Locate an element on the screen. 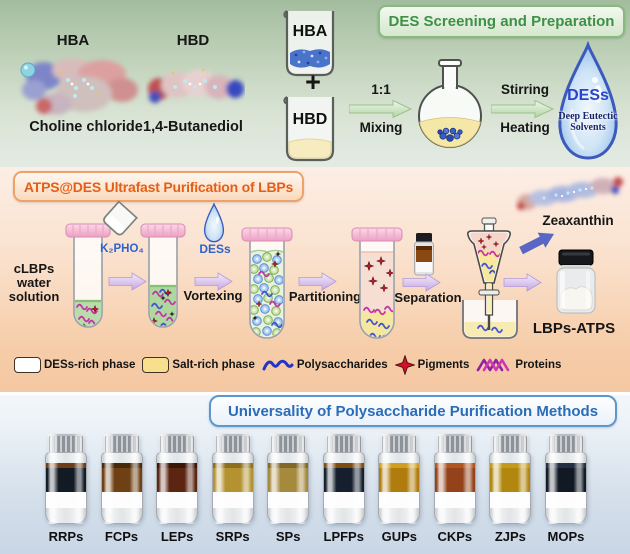 Image resolution: width=630 pixels, height=554 pixels. choline-chloride-label: Choline chloride is located at coordinates (86, 127).